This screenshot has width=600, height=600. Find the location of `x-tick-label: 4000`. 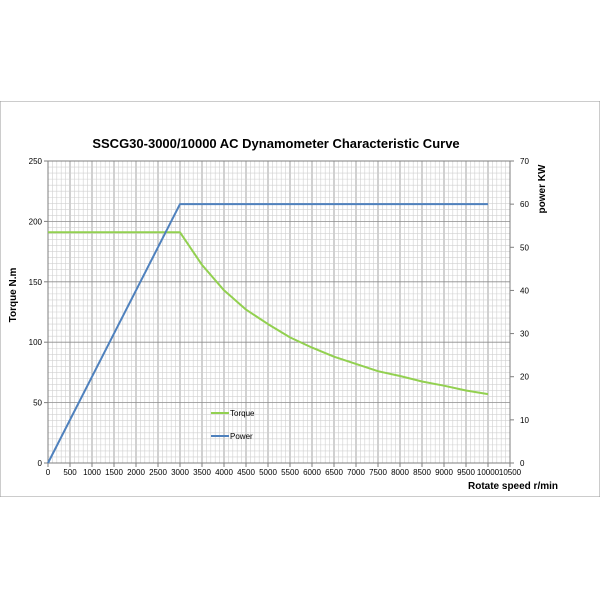

x-tick-label: 4000 is located at coordinates (224, 472).